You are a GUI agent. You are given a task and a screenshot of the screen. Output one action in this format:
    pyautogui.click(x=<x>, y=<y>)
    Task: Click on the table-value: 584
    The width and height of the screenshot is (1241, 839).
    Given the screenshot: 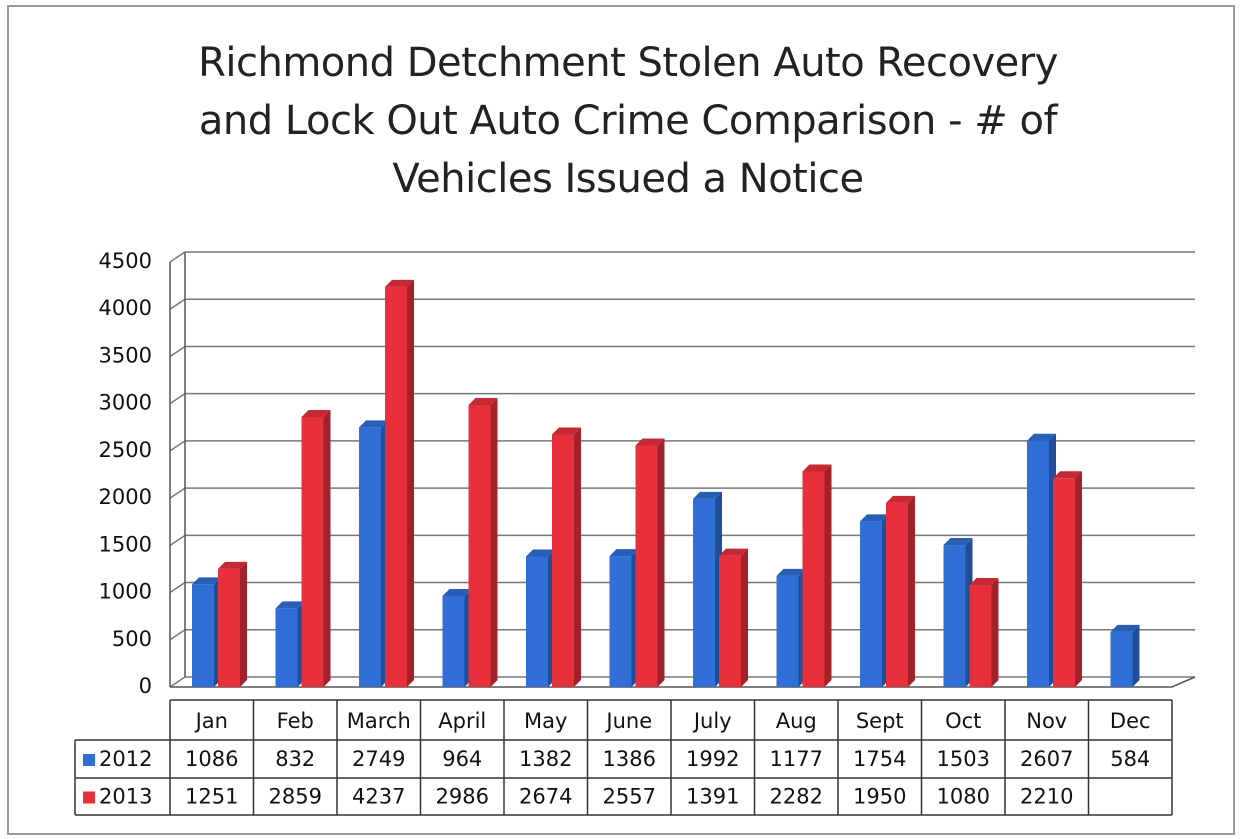 What is the action you would take?
    pyautogui.click(x=1130, y=759)
    